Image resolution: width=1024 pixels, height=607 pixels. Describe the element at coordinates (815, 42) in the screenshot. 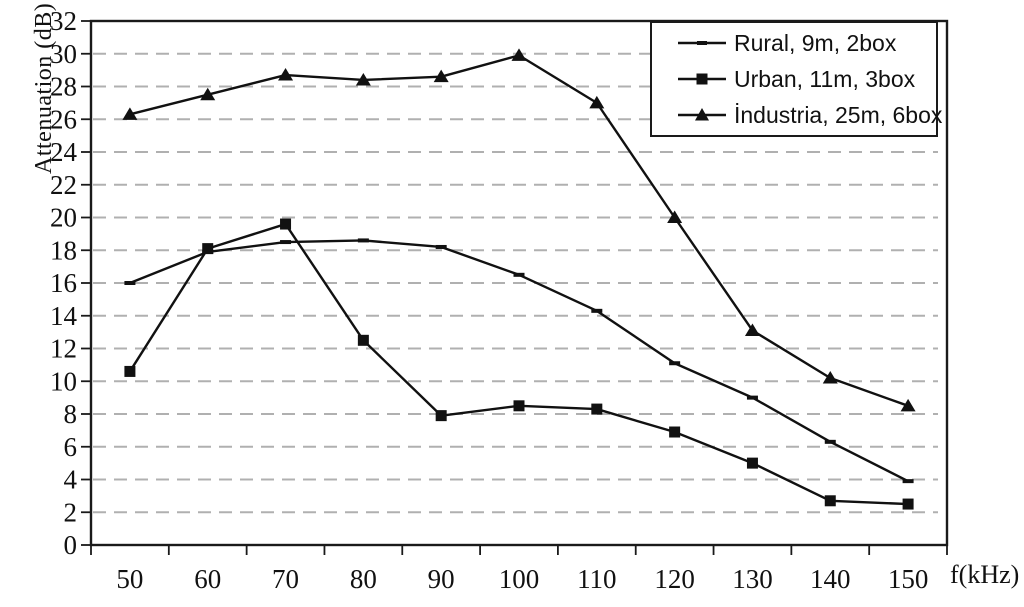

I see `legend-label-rural: Rural, 9m, 2box` at that location.